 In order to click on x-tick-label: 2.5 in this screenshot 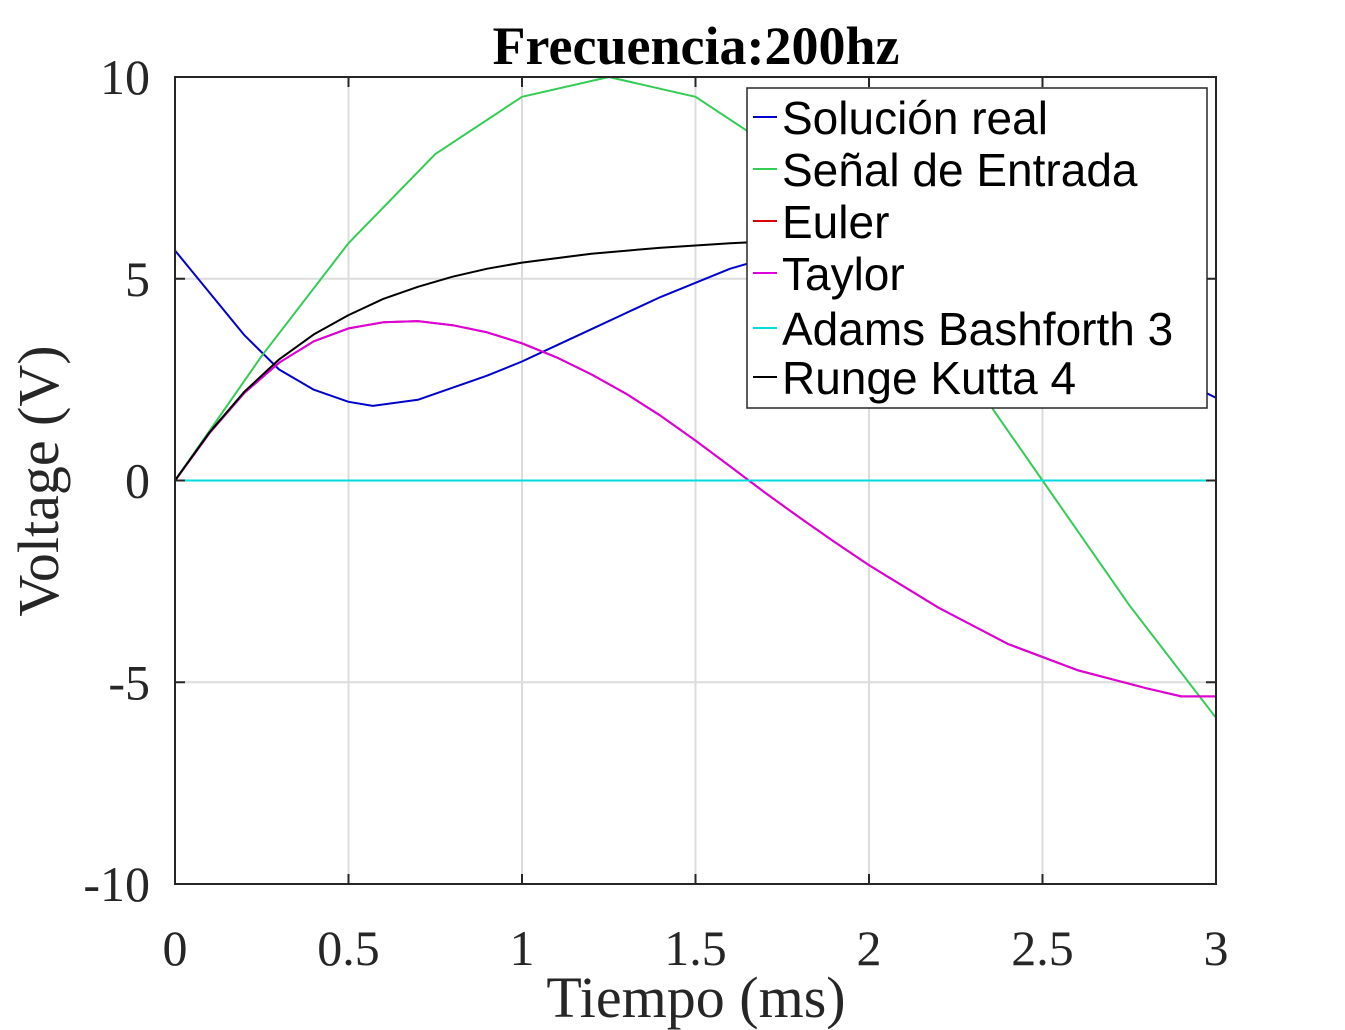, I will do `click(1042, 948)`.